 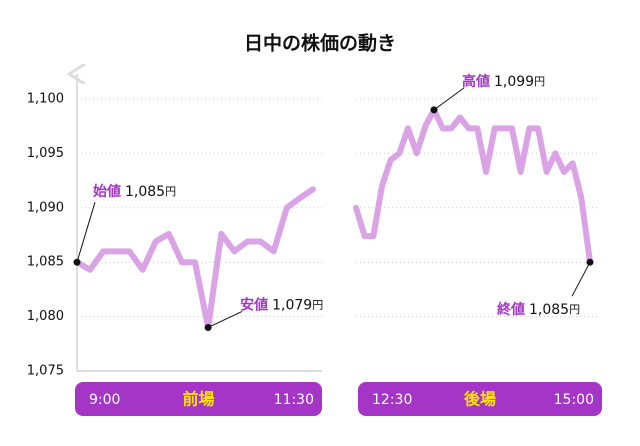 What do you see at coordinates (45, 99) in the screenshot?
I see `y-tick-label: 1,100` at bounding box center [45, 99].